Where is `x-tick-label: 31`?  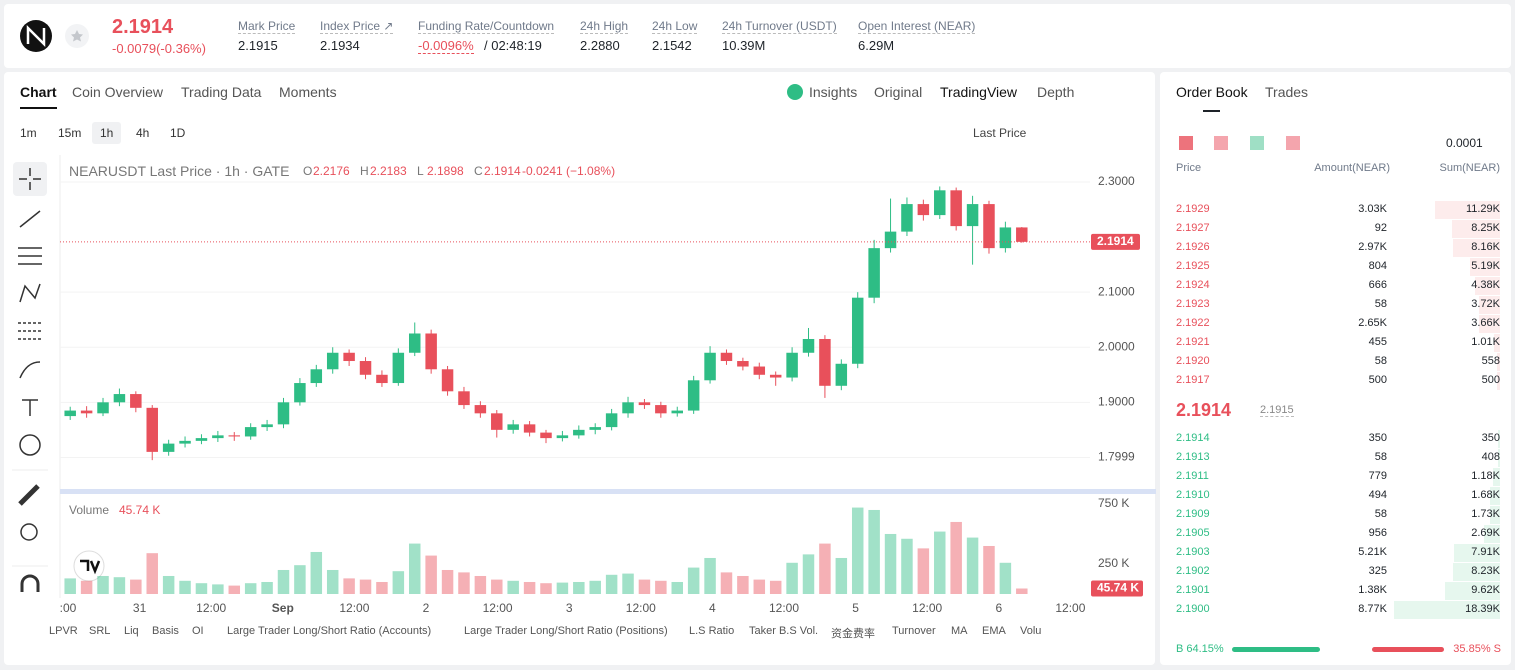
x-tick-label: 31 is located at coordinates (140, 608).